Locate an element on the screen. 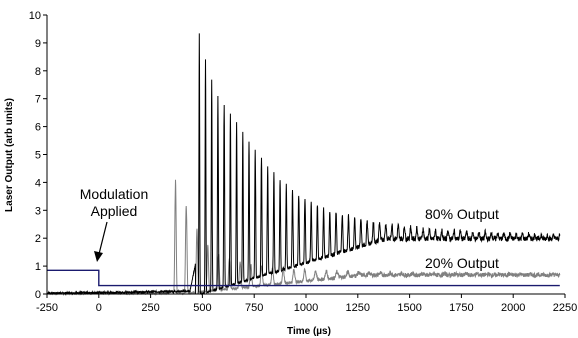 The height and width of the screenshot is (338, 578). x-tick-label: 750 is located at coordinates (254, 308).